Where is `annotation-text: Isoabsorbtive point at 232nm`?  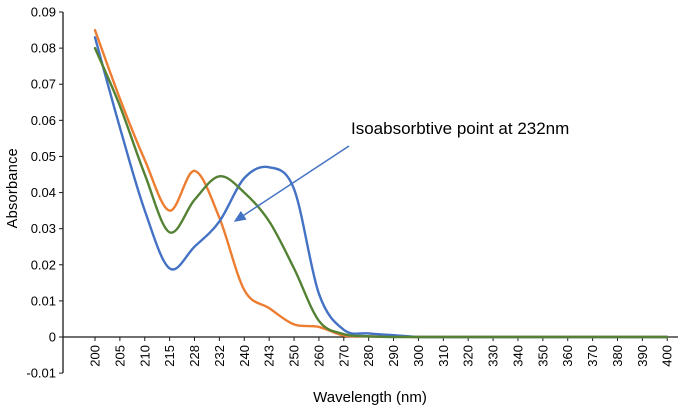 annotation-text: Isoabsorbtive point at 232nm is located at coordinates (460, 128).